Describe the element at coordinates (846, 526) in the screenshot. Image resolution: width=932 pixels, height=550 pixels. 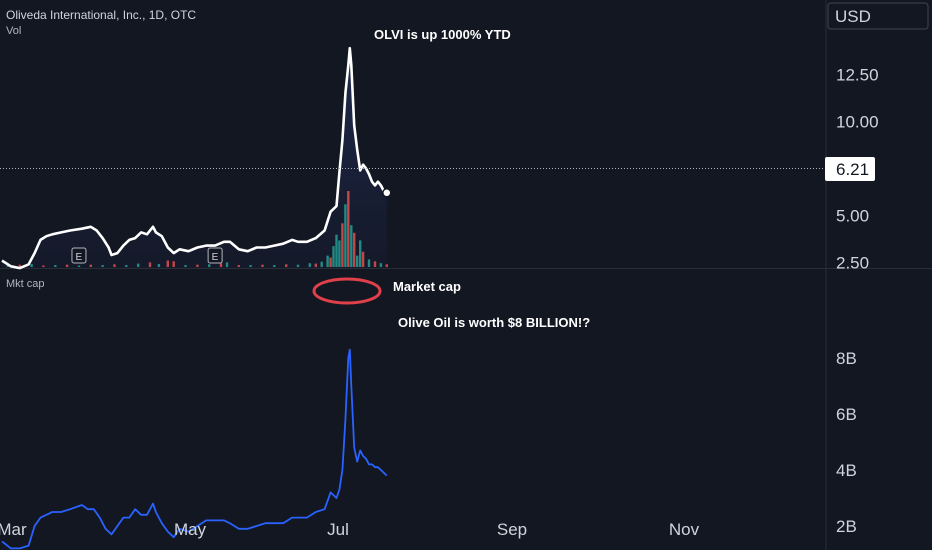
I see `mktcap-axis-tick: 2B` at that location.